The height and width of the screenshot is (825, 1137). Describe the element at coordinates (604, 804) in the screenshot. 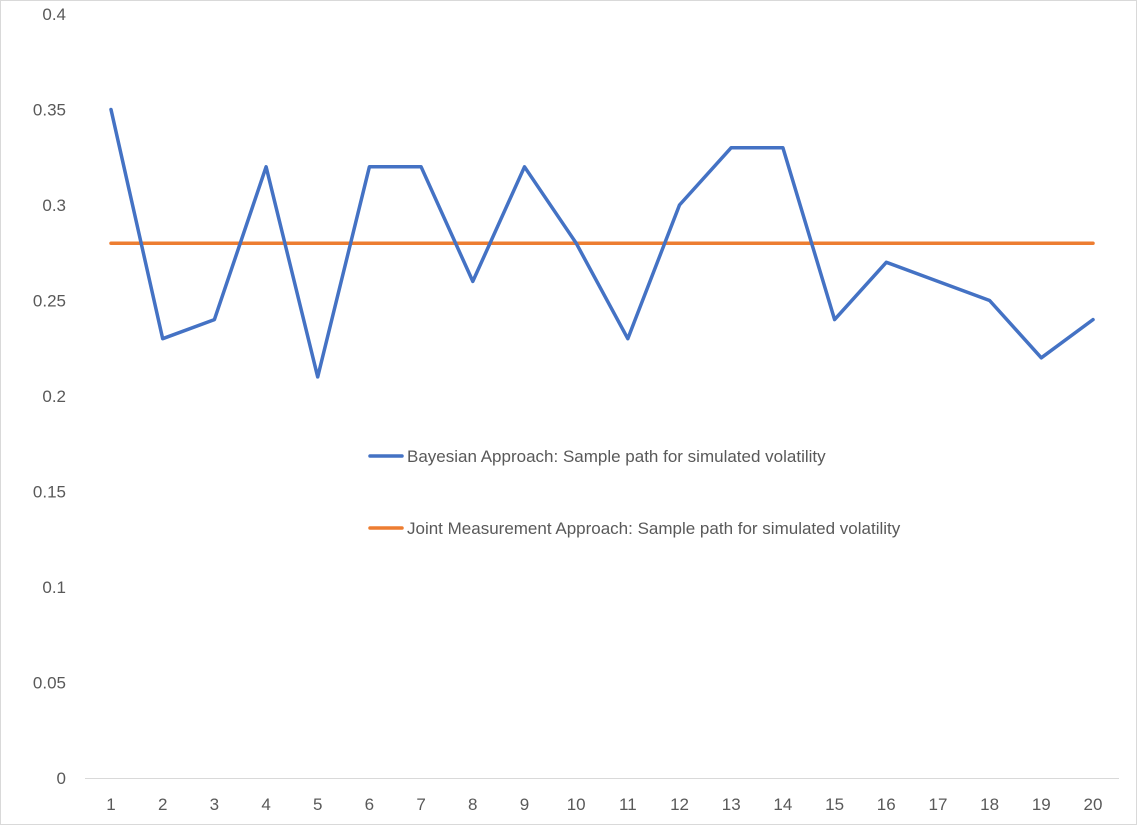

I see `x-axis-ticks: 1 2 3 4 5 6 7 8 9 10 11 12 13 14 15 16 17 18 19 20` at that location.